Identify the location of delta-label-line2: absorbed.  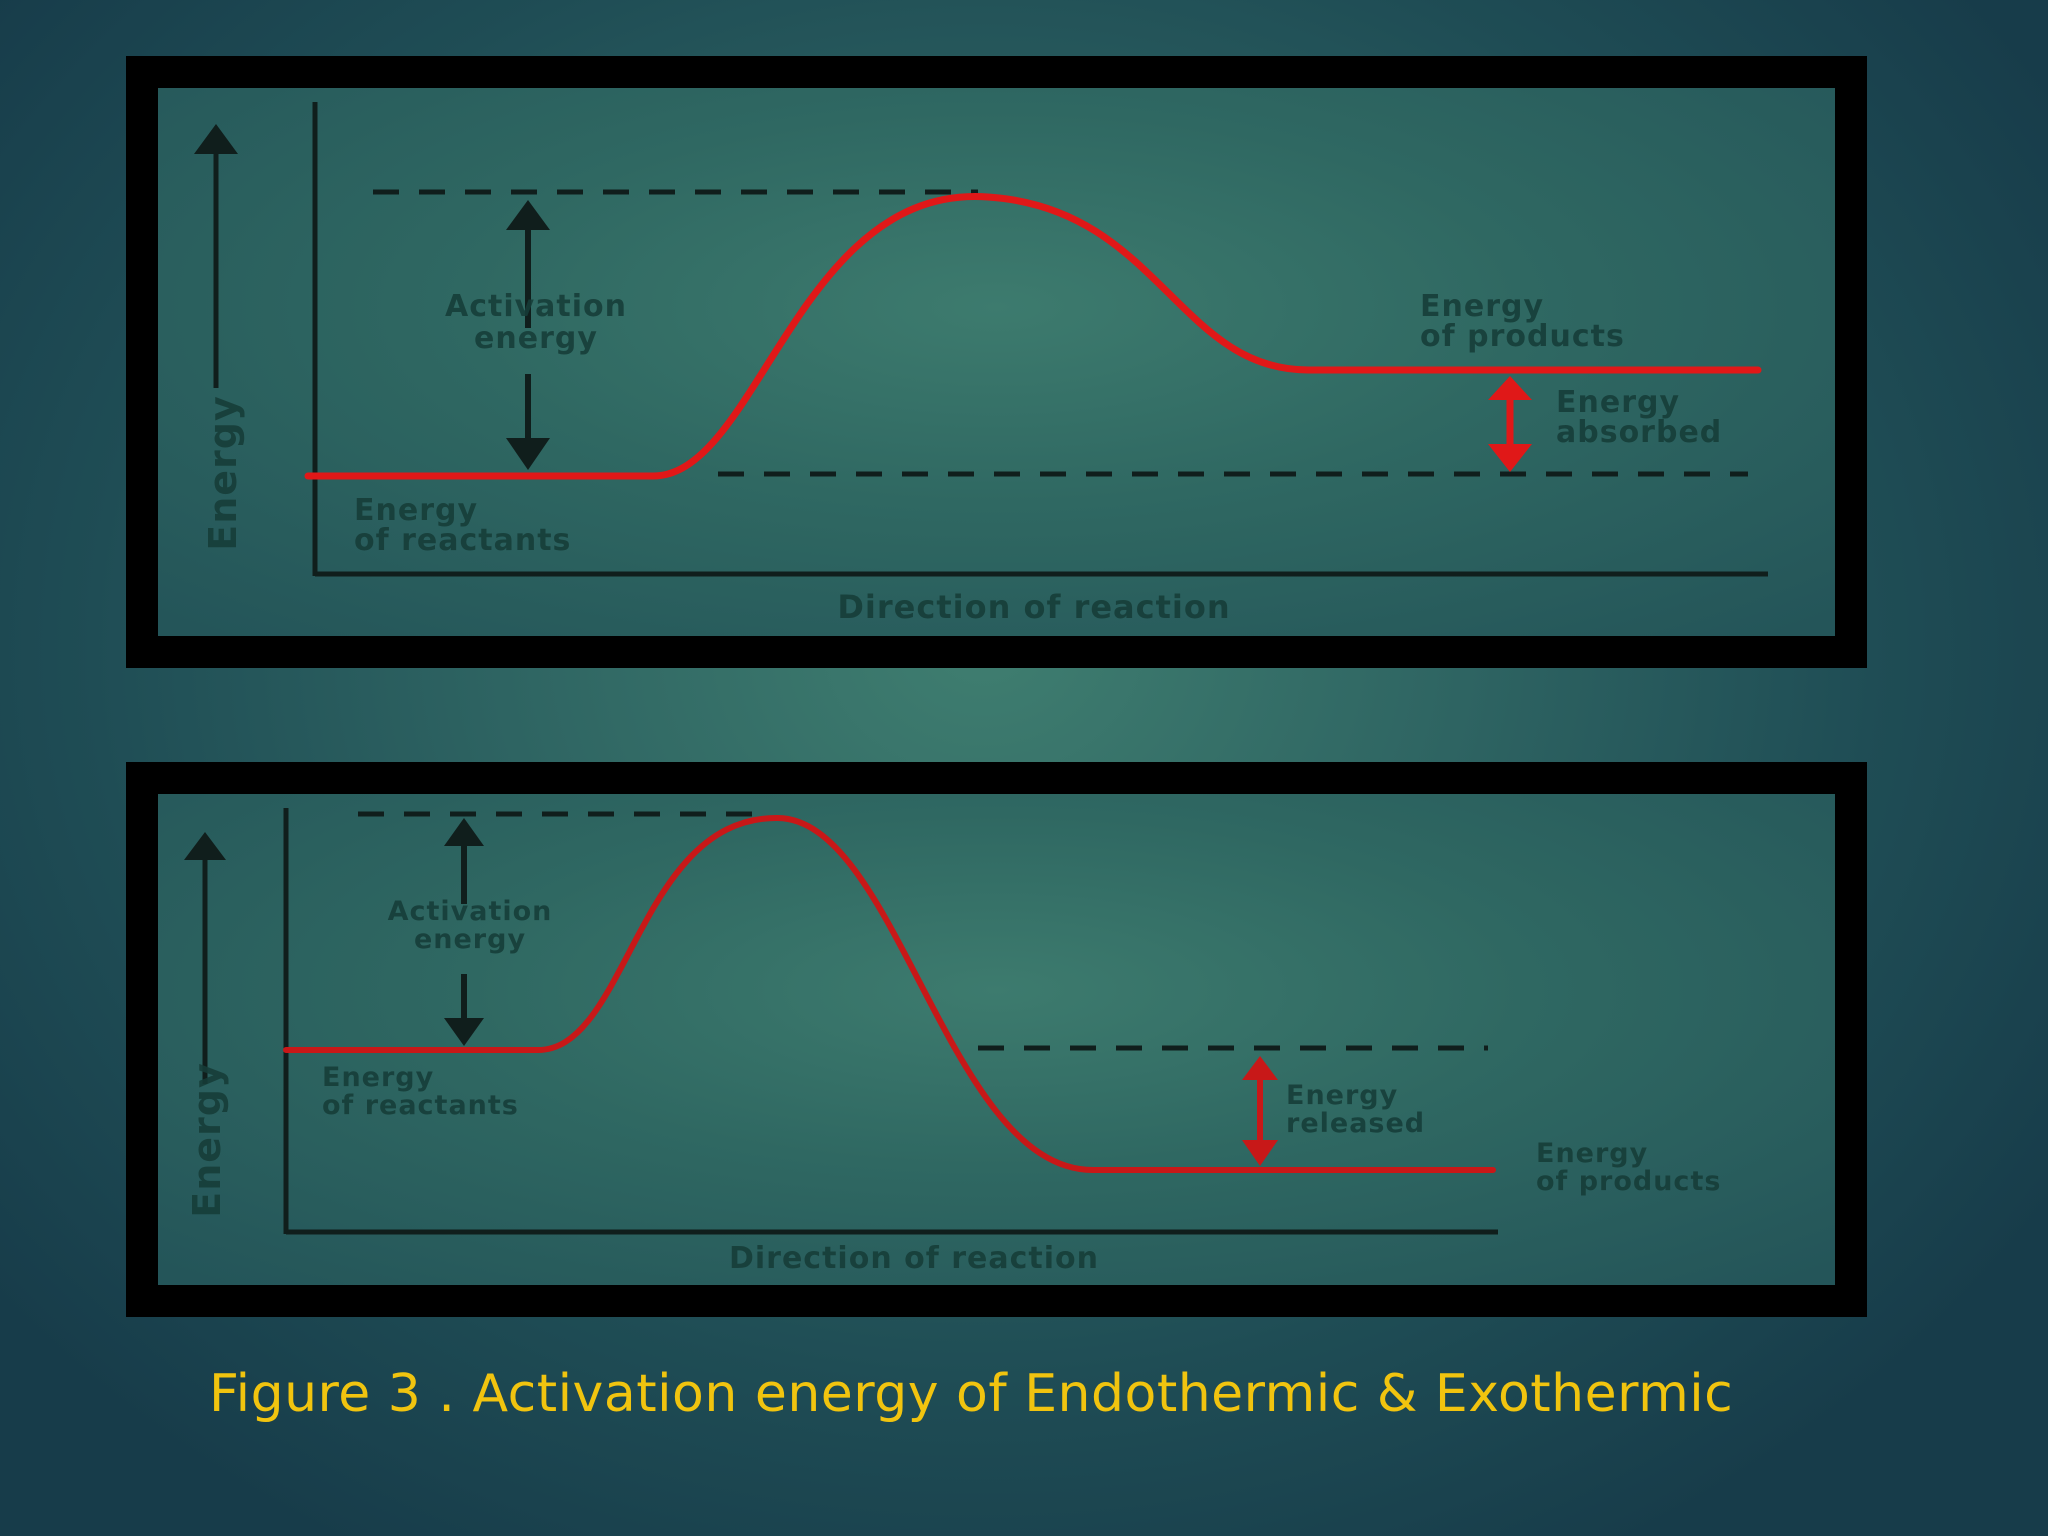
(1639, 432).